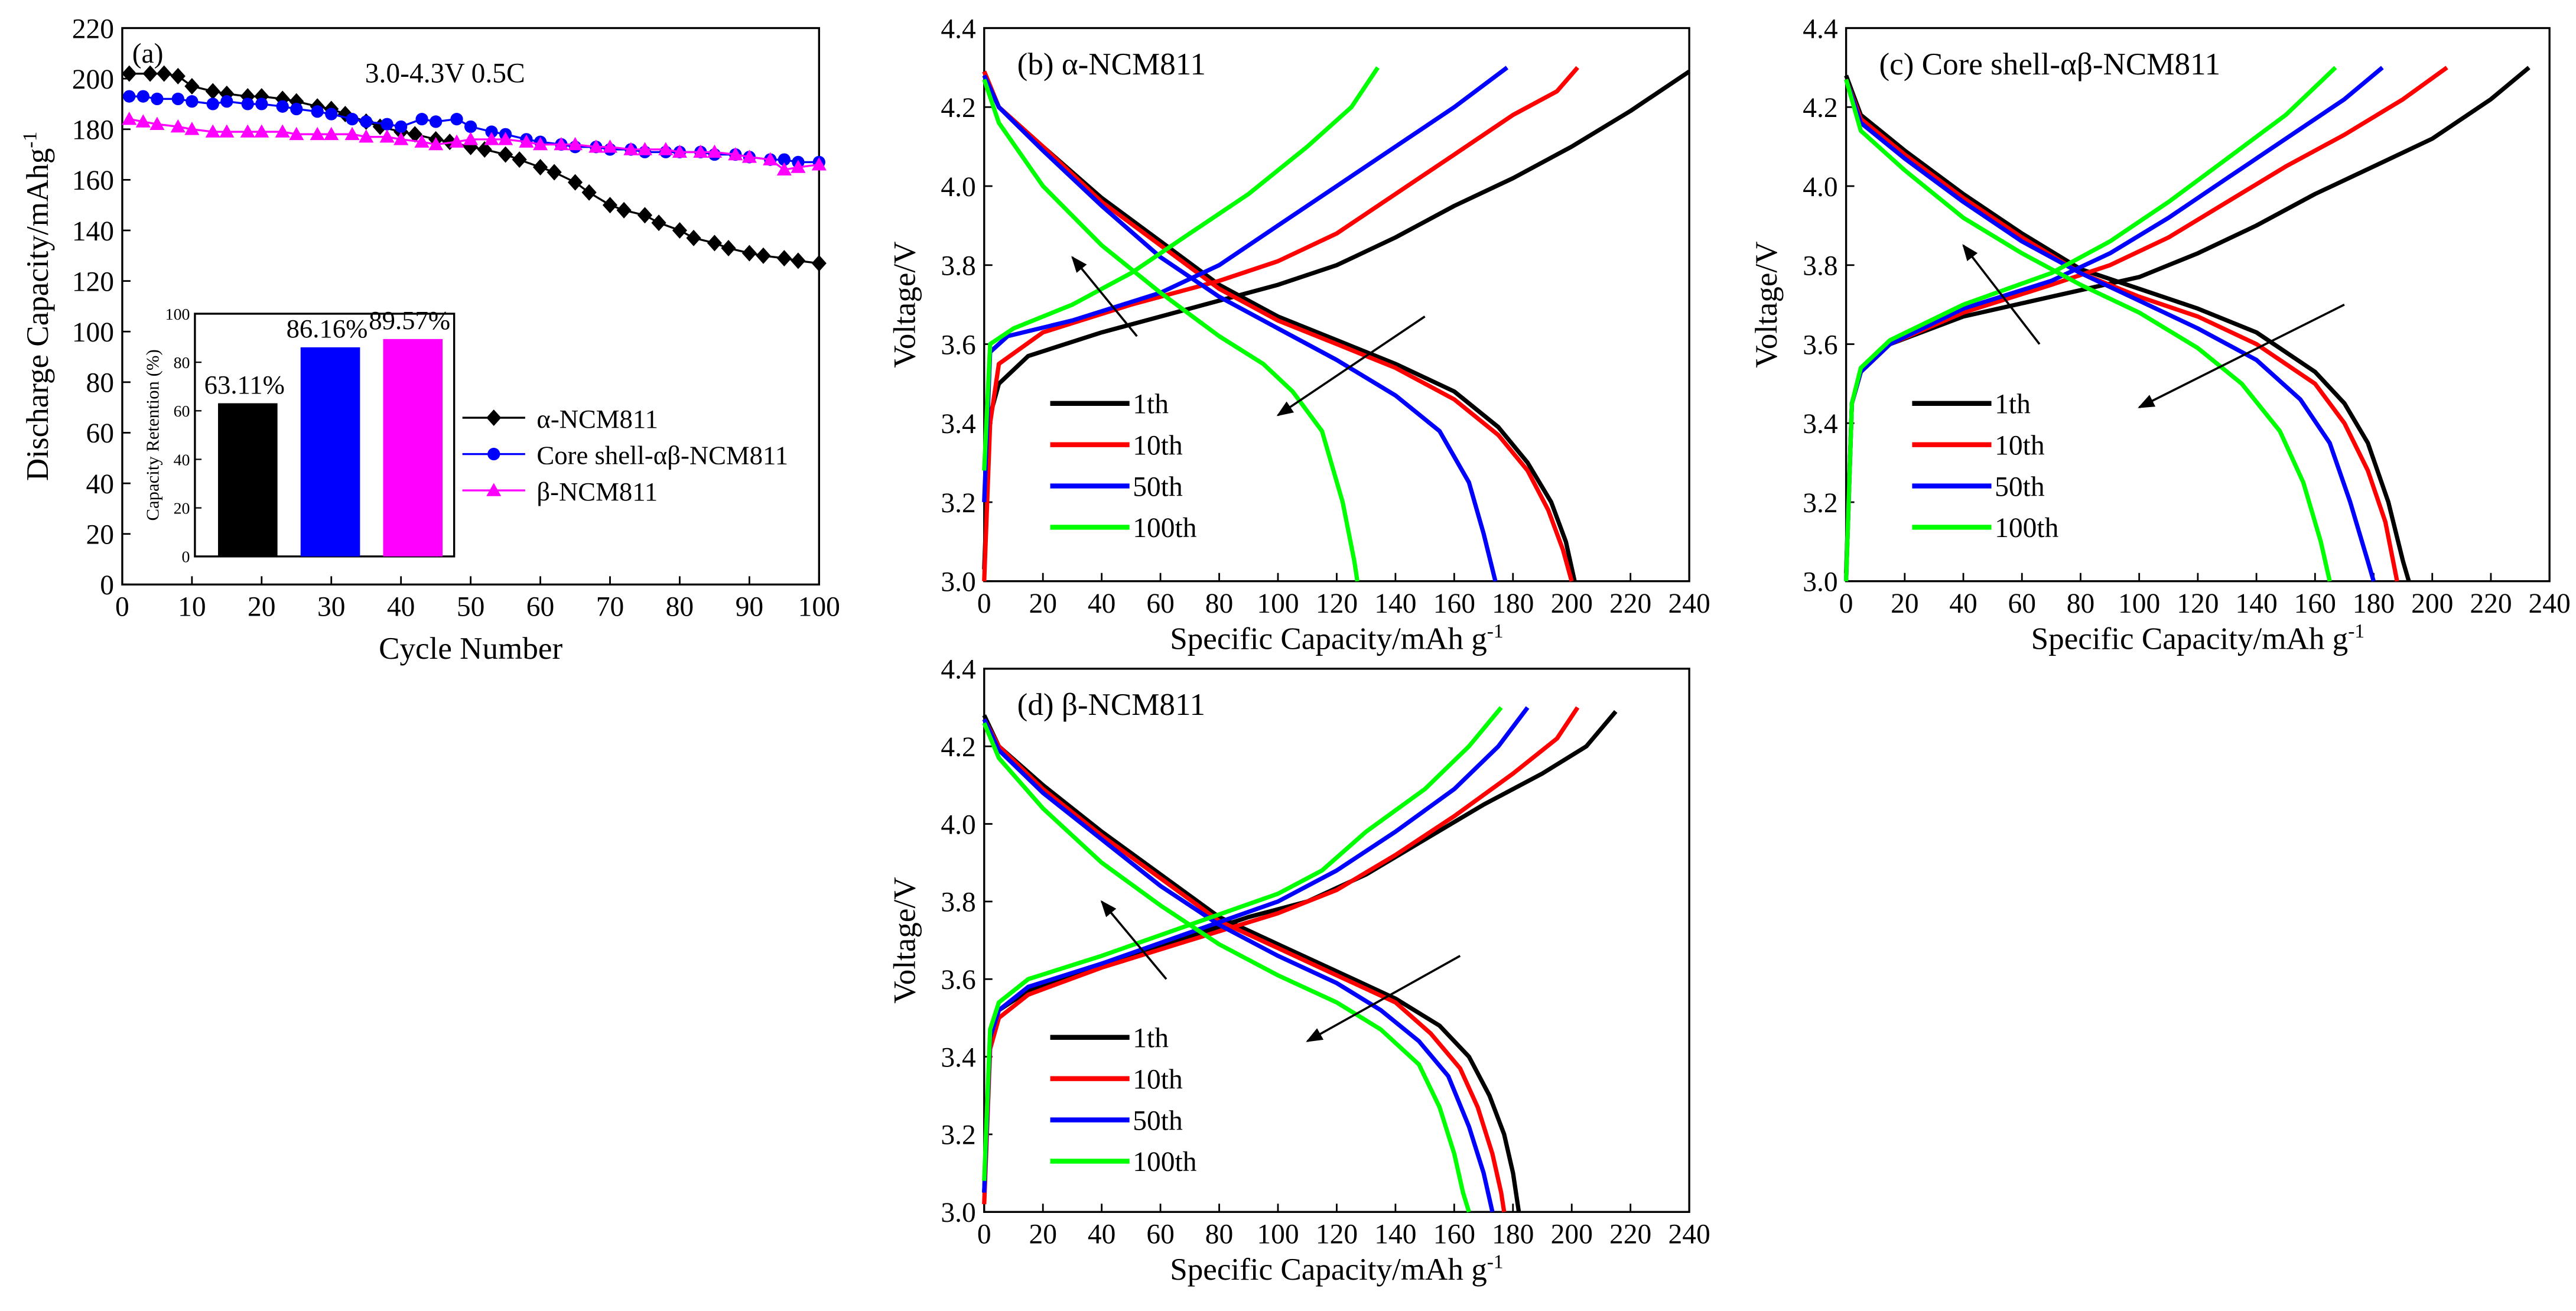 The width and height of the screenshot is (2576, 1311). What do you see at coordinates (1495, 631) in the screenshot?
I see `b-x-axis-label-sup: -1` at bounding box center [1495, 631].